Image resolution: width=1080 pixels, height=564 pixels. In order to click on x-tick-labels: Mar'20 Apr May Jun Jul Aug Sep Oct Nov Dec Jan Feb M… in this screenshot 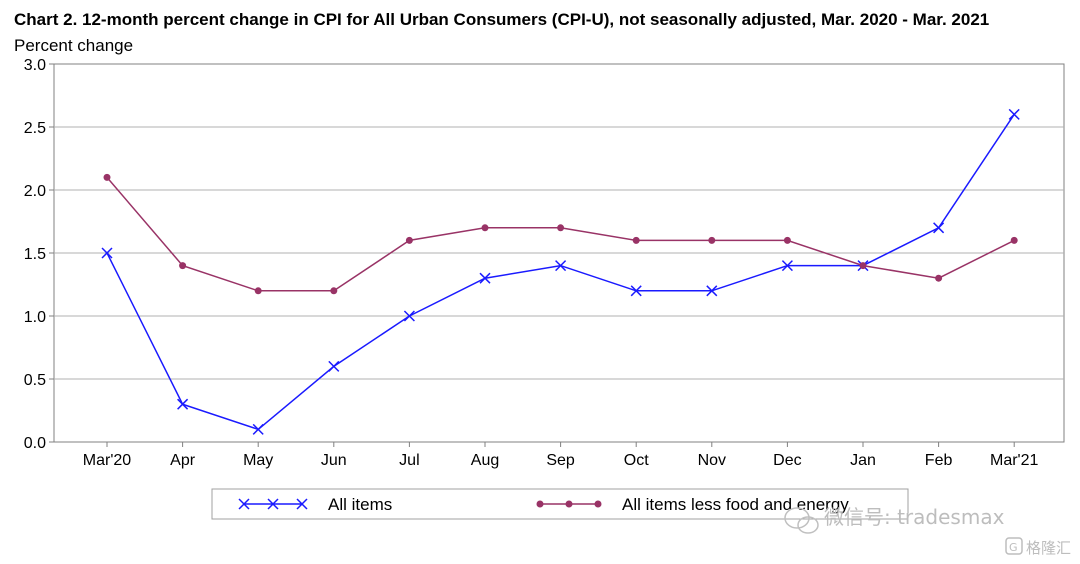, I will do `click(561, 460)`.